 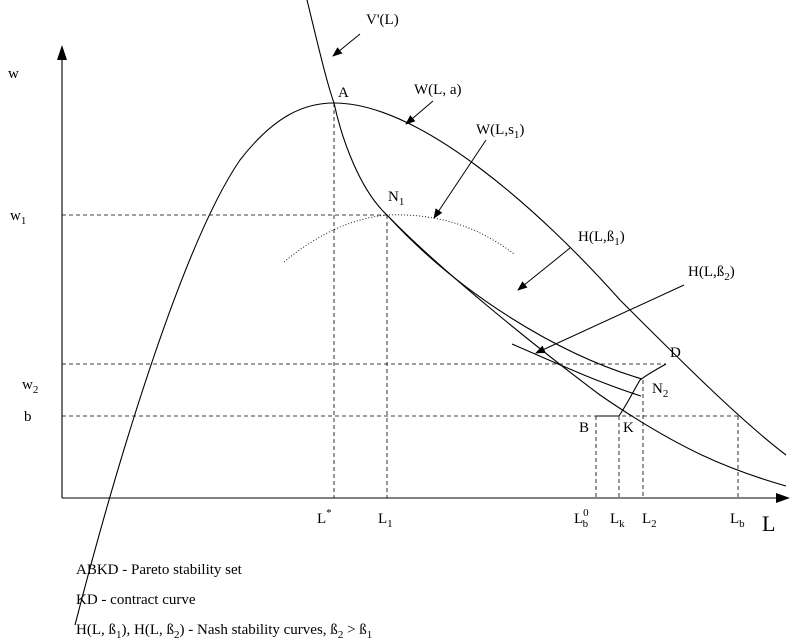 I want to click on point-label-n2: N2, so click(x=660, y=390).